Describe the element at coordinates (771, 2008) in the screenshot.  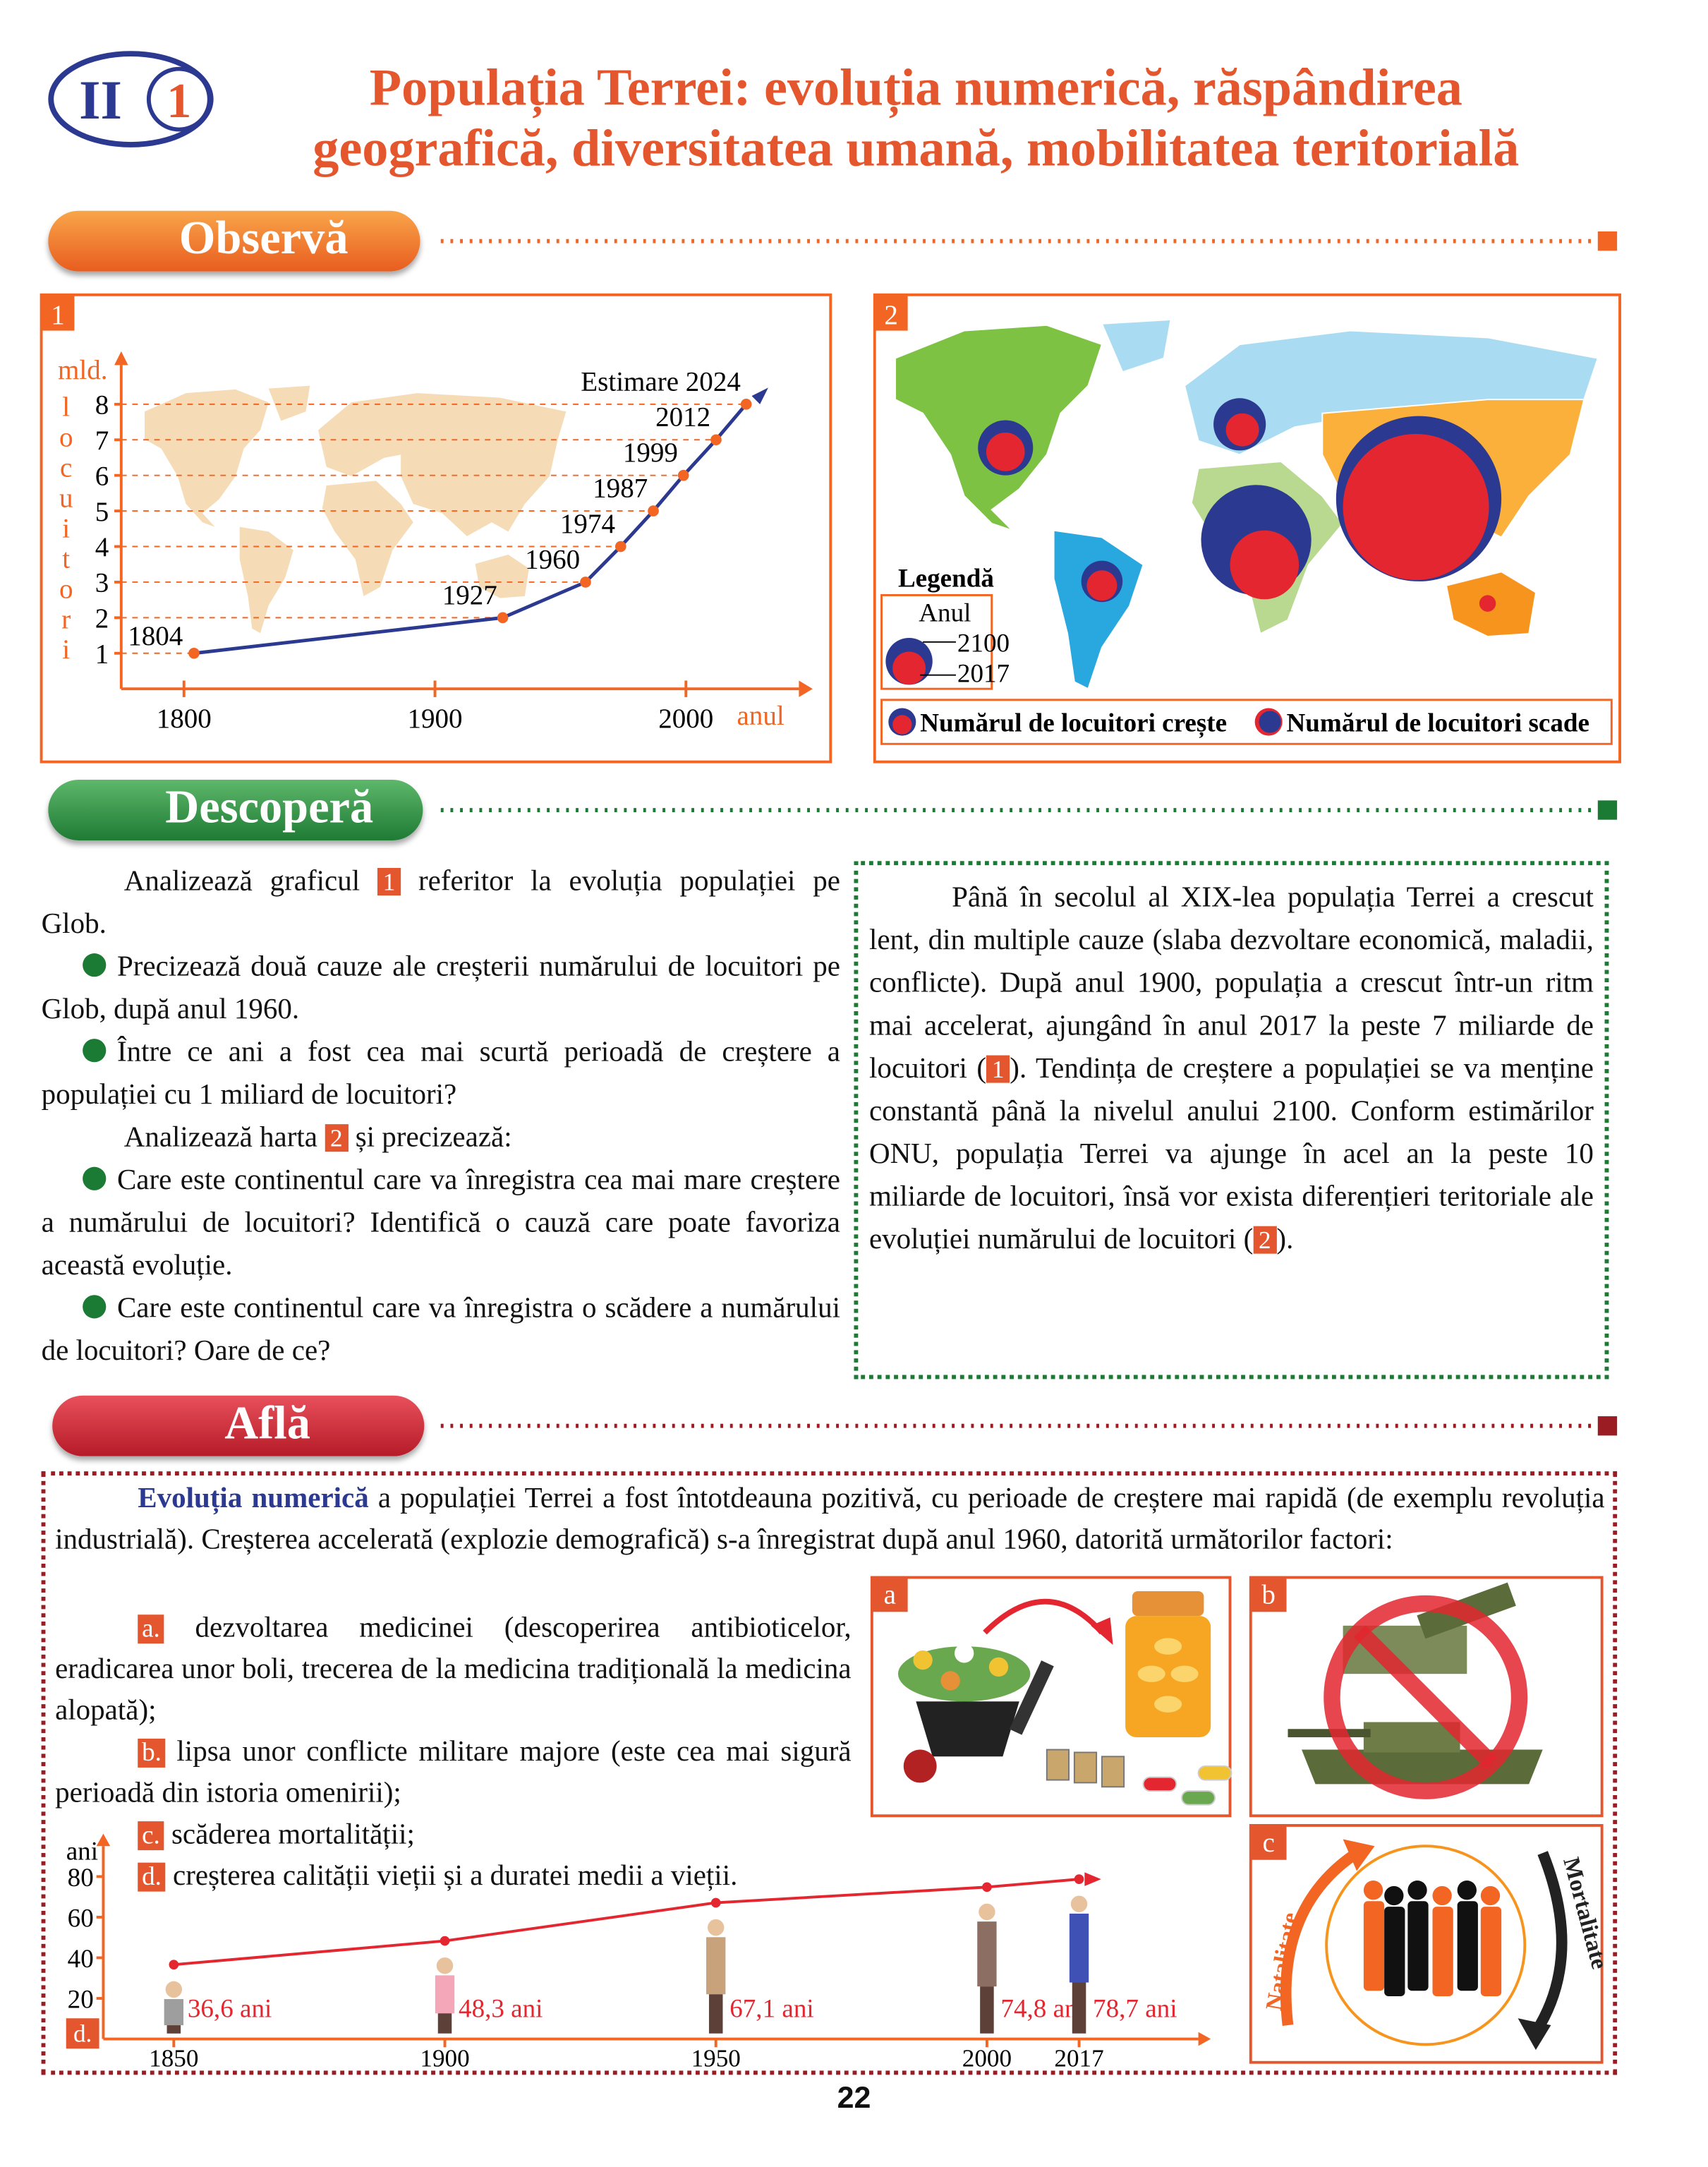
I see `value-label: 67,1 ani` at that location.